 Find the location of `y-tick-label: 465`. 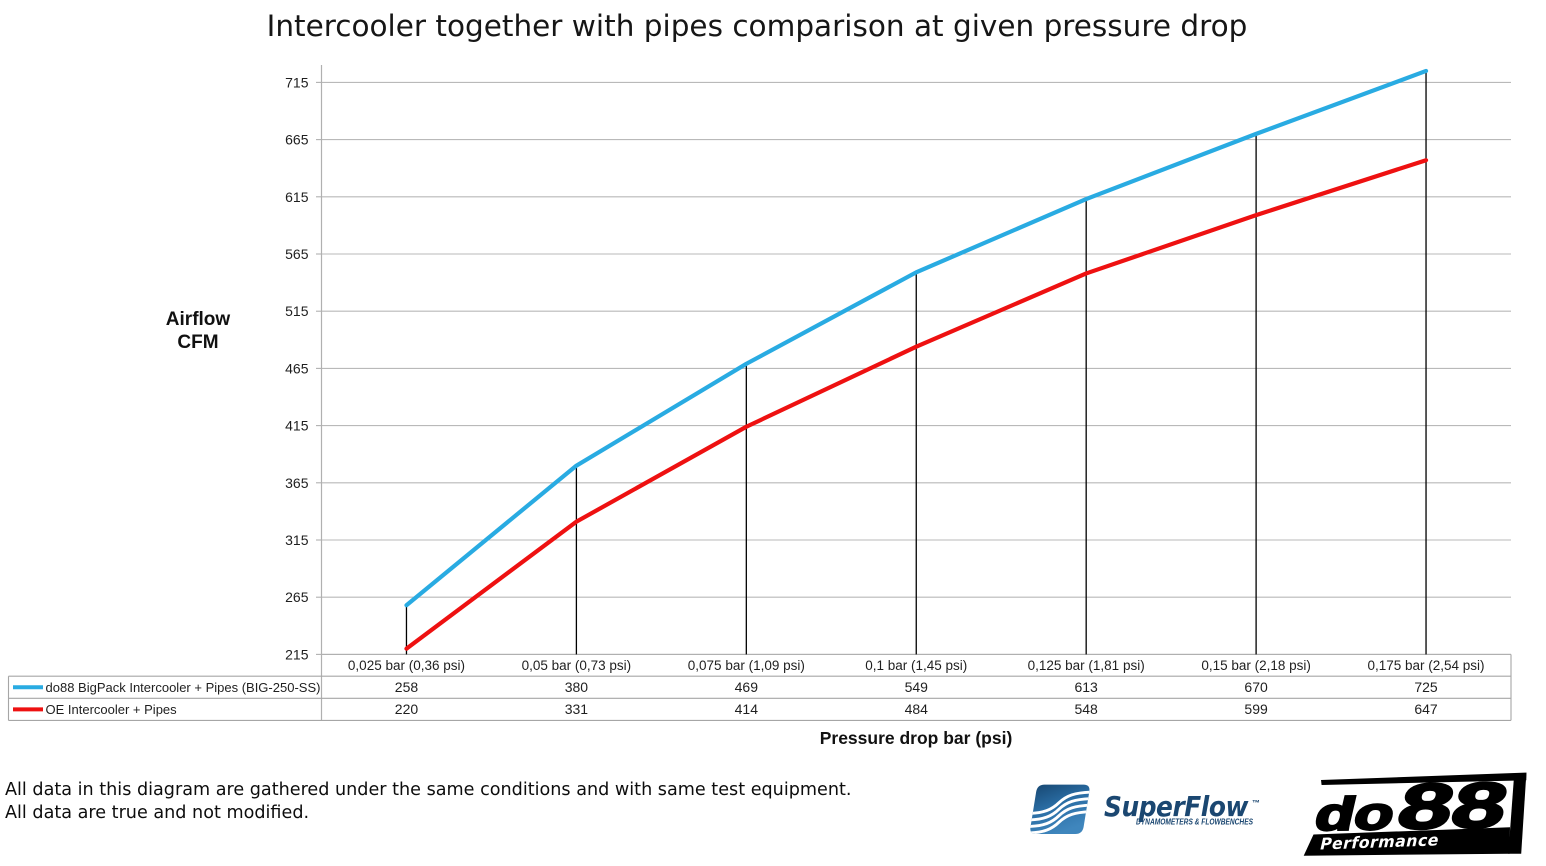

y-tick-label: 465 is located at coordinates (297, 368).